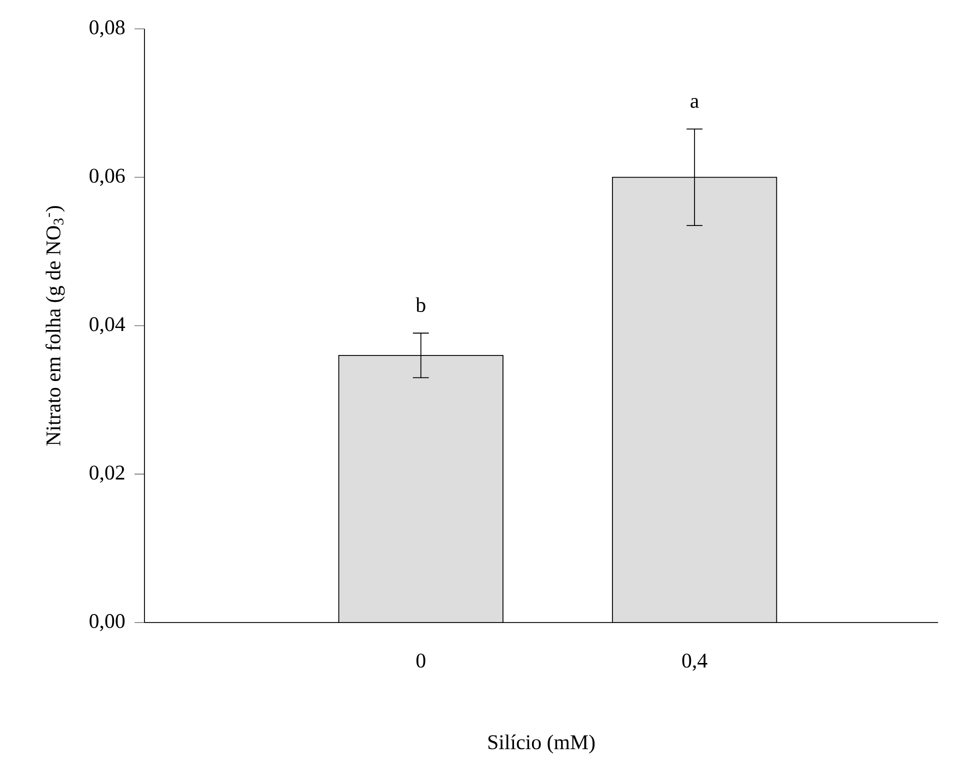  Describe the element at coordinates (108, 325) in the screenshot. I see `y-tick-label: 0,04` at that location.